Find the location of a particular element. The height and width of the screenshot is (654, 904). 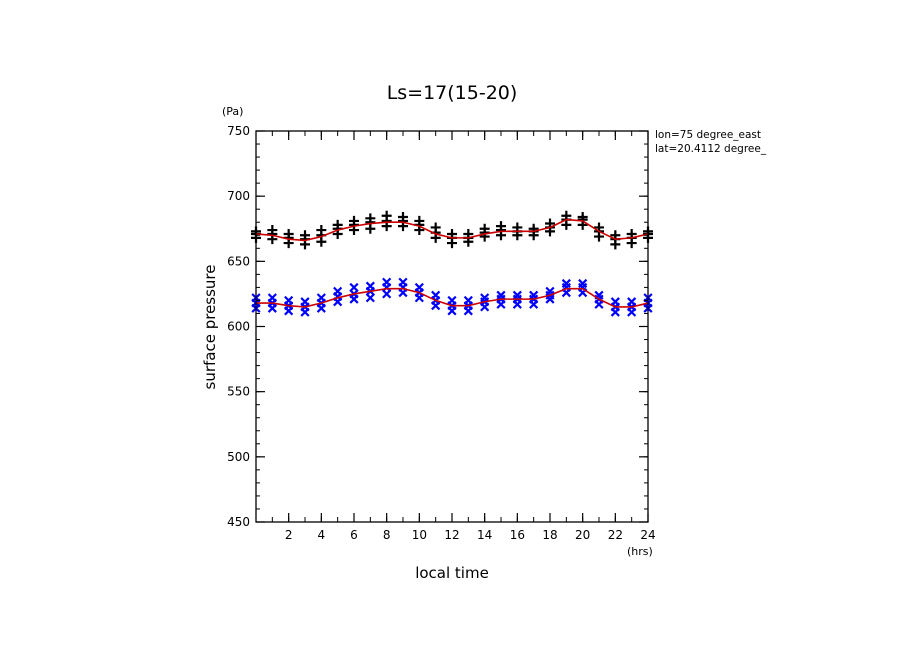

series-0-markers is located at coordinates (452, 230).